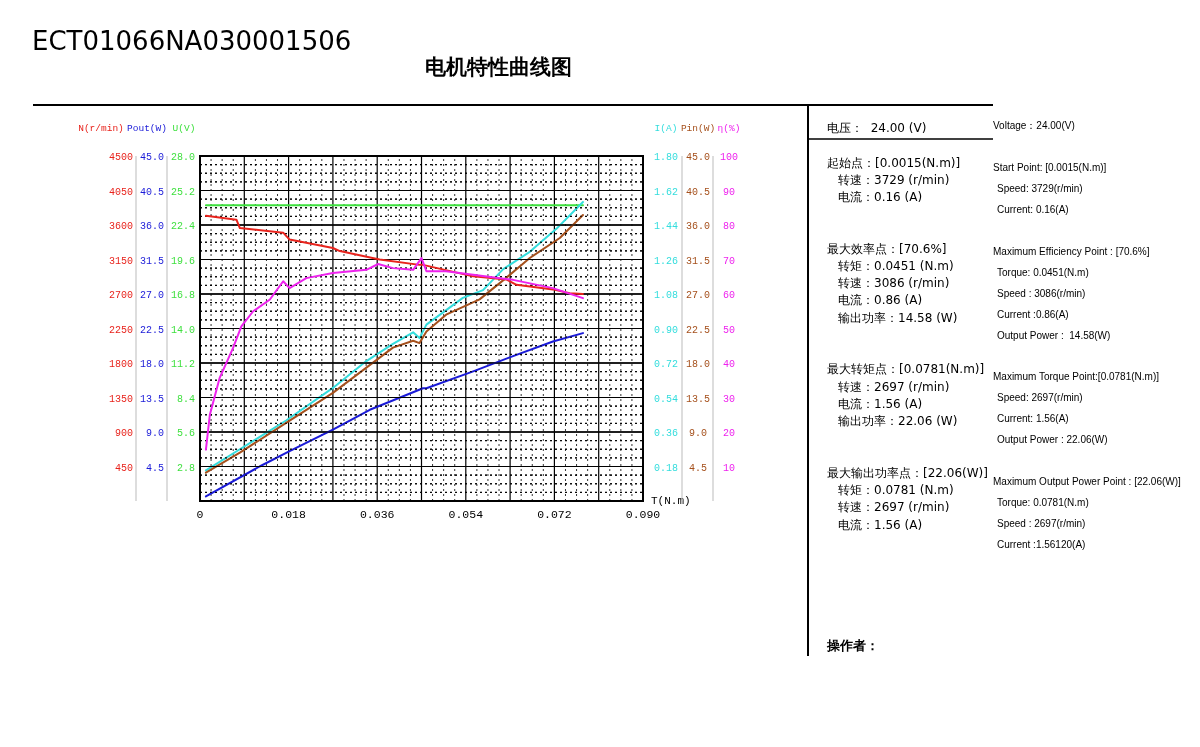  Describe the element at coordinates (666, 226) in the screenshot. I see `y2-tick-label: 1.44` at that location.